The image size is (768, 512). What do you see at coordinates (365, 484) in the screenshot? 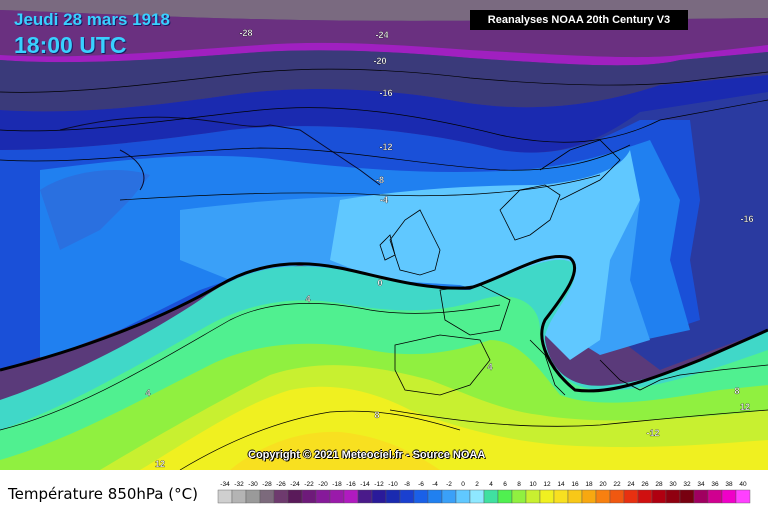
I see `legend-tick-label: -14` at bounding box center [365, 484].